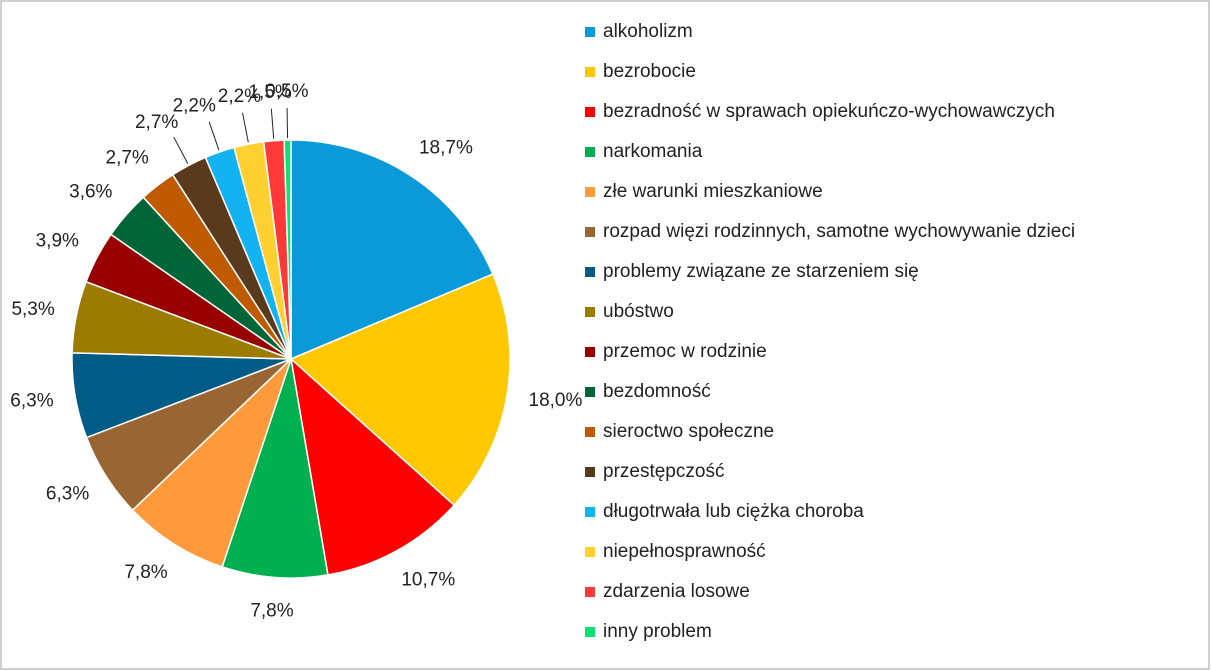  I want to click on legend-label: alkoholizm, so click(648, 31).